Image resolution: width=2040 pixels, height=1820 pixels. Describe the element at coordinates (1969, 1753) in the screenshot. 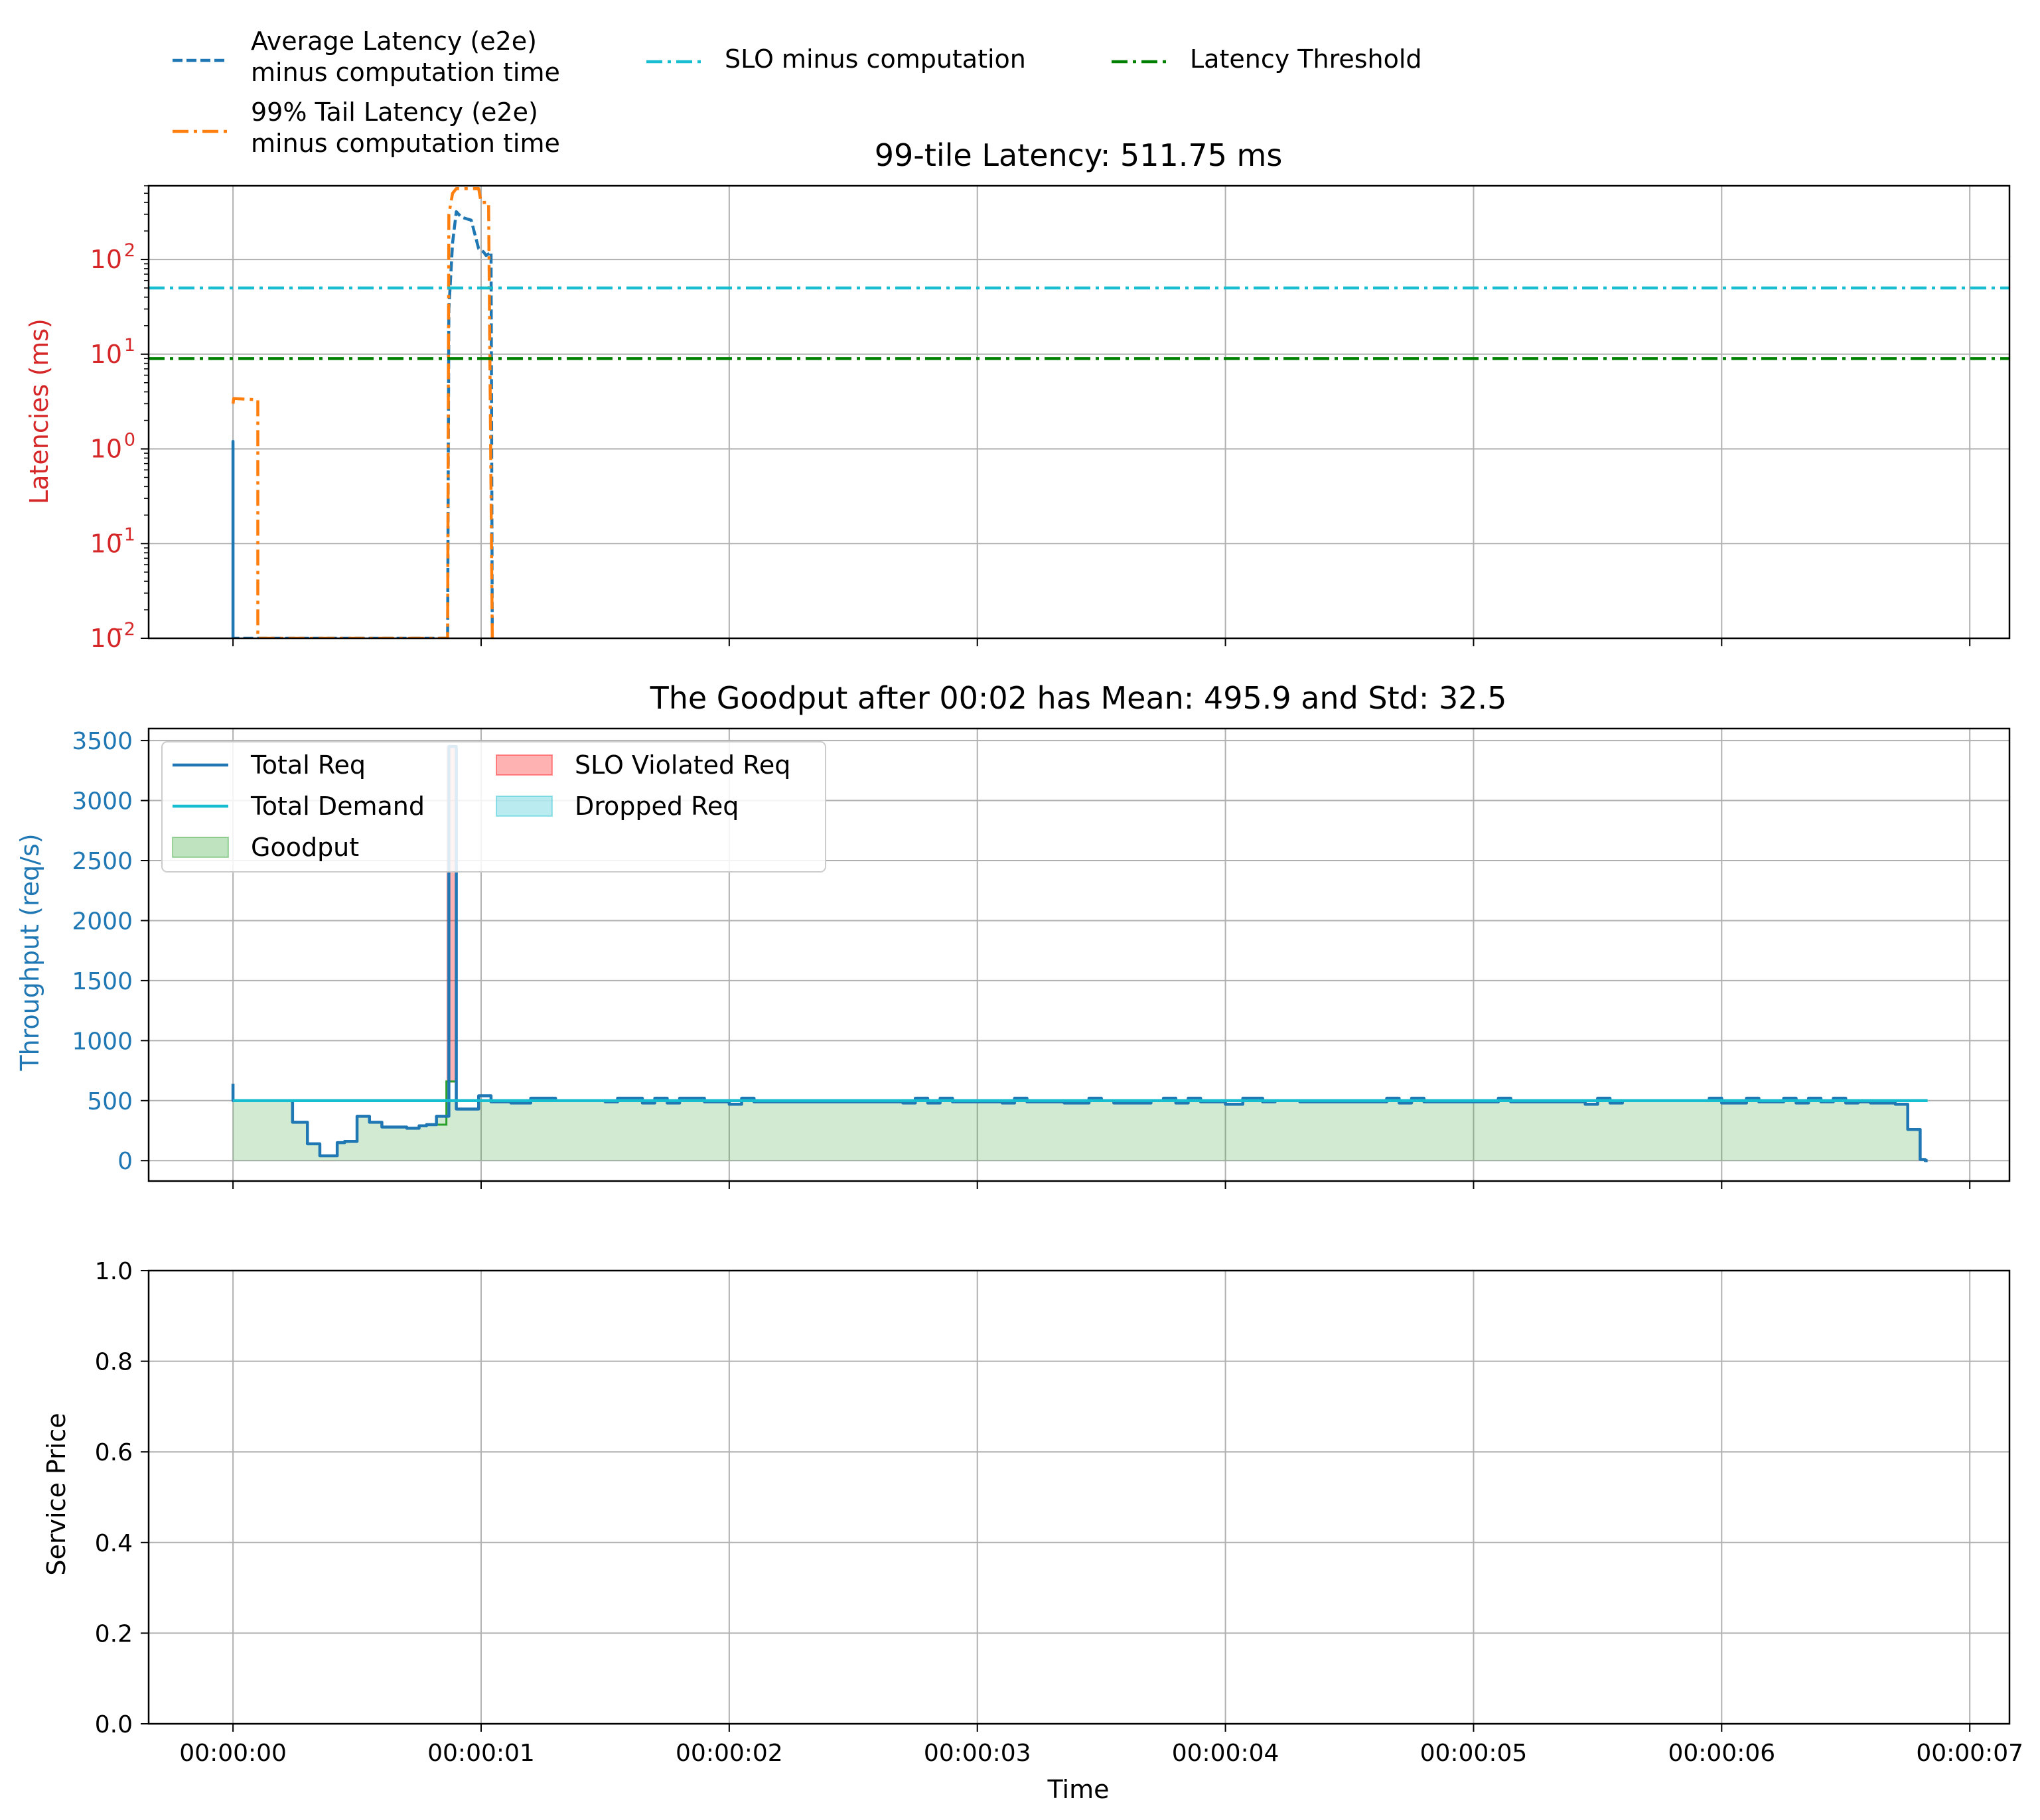

I see `x-tick-label: 00:00:07` at that location.